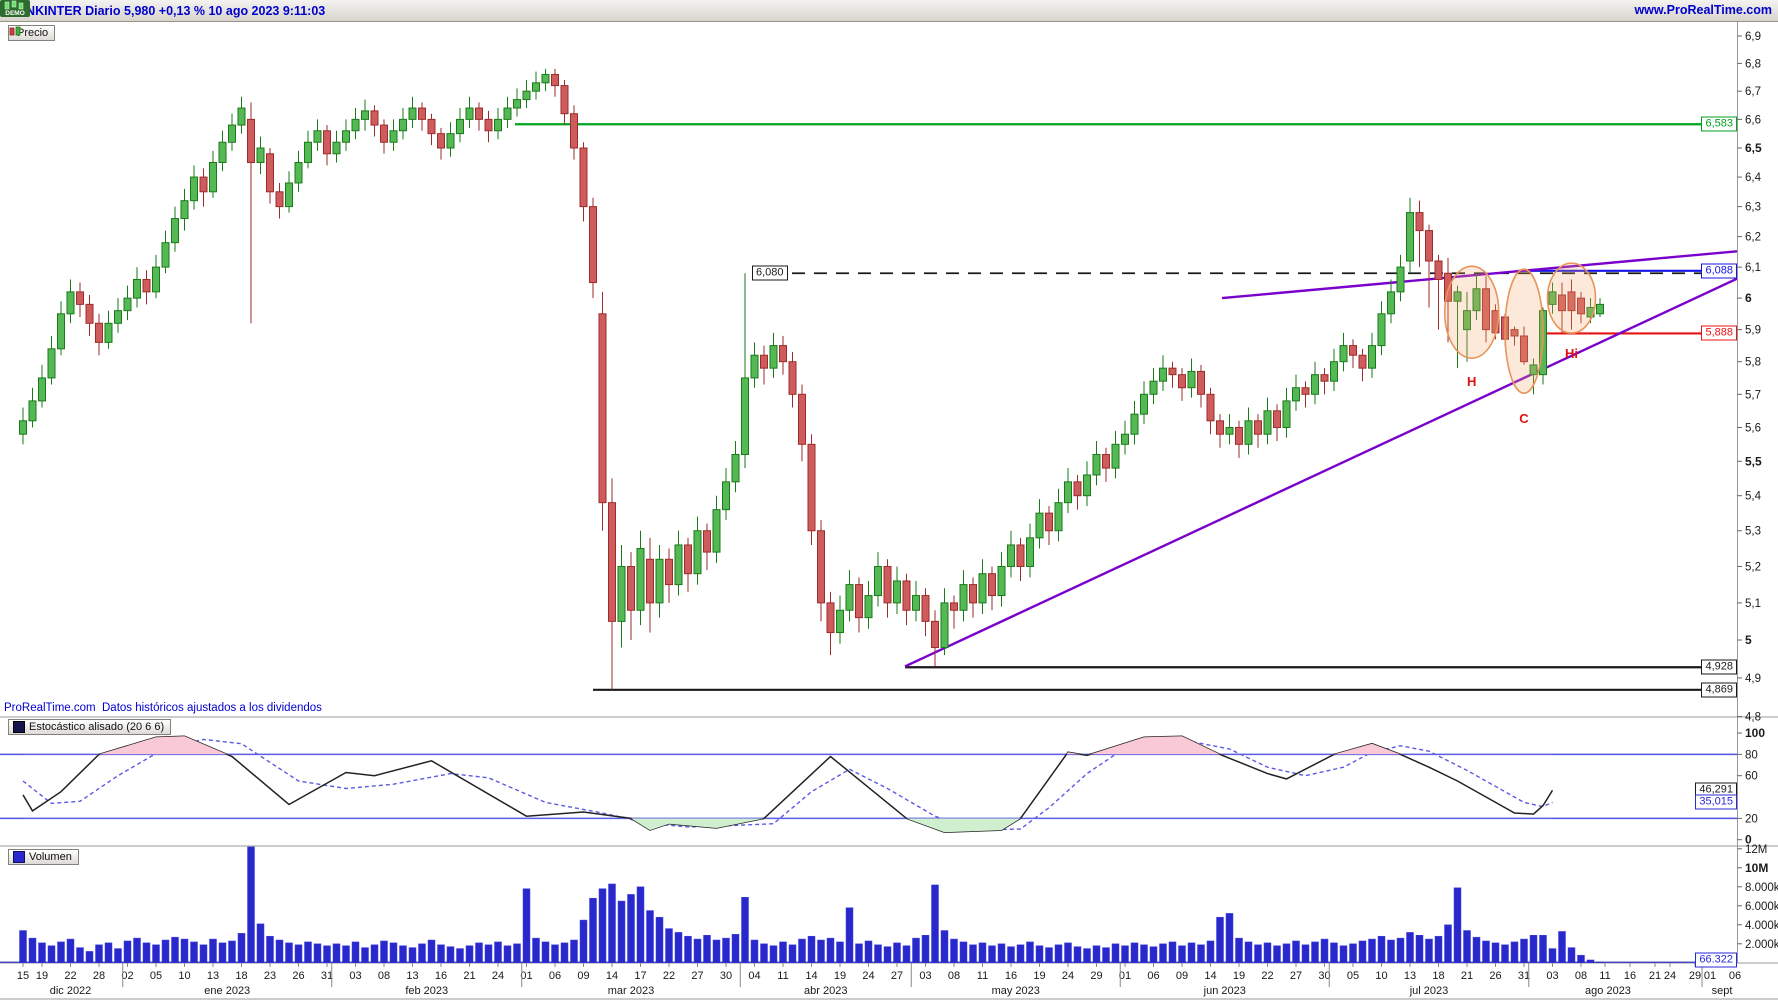 The image size is (1778, 1000). Describe the element at coordinates (1761, 907) in the screenshot. I see `volume-tick-label: 6.000k` at that location.